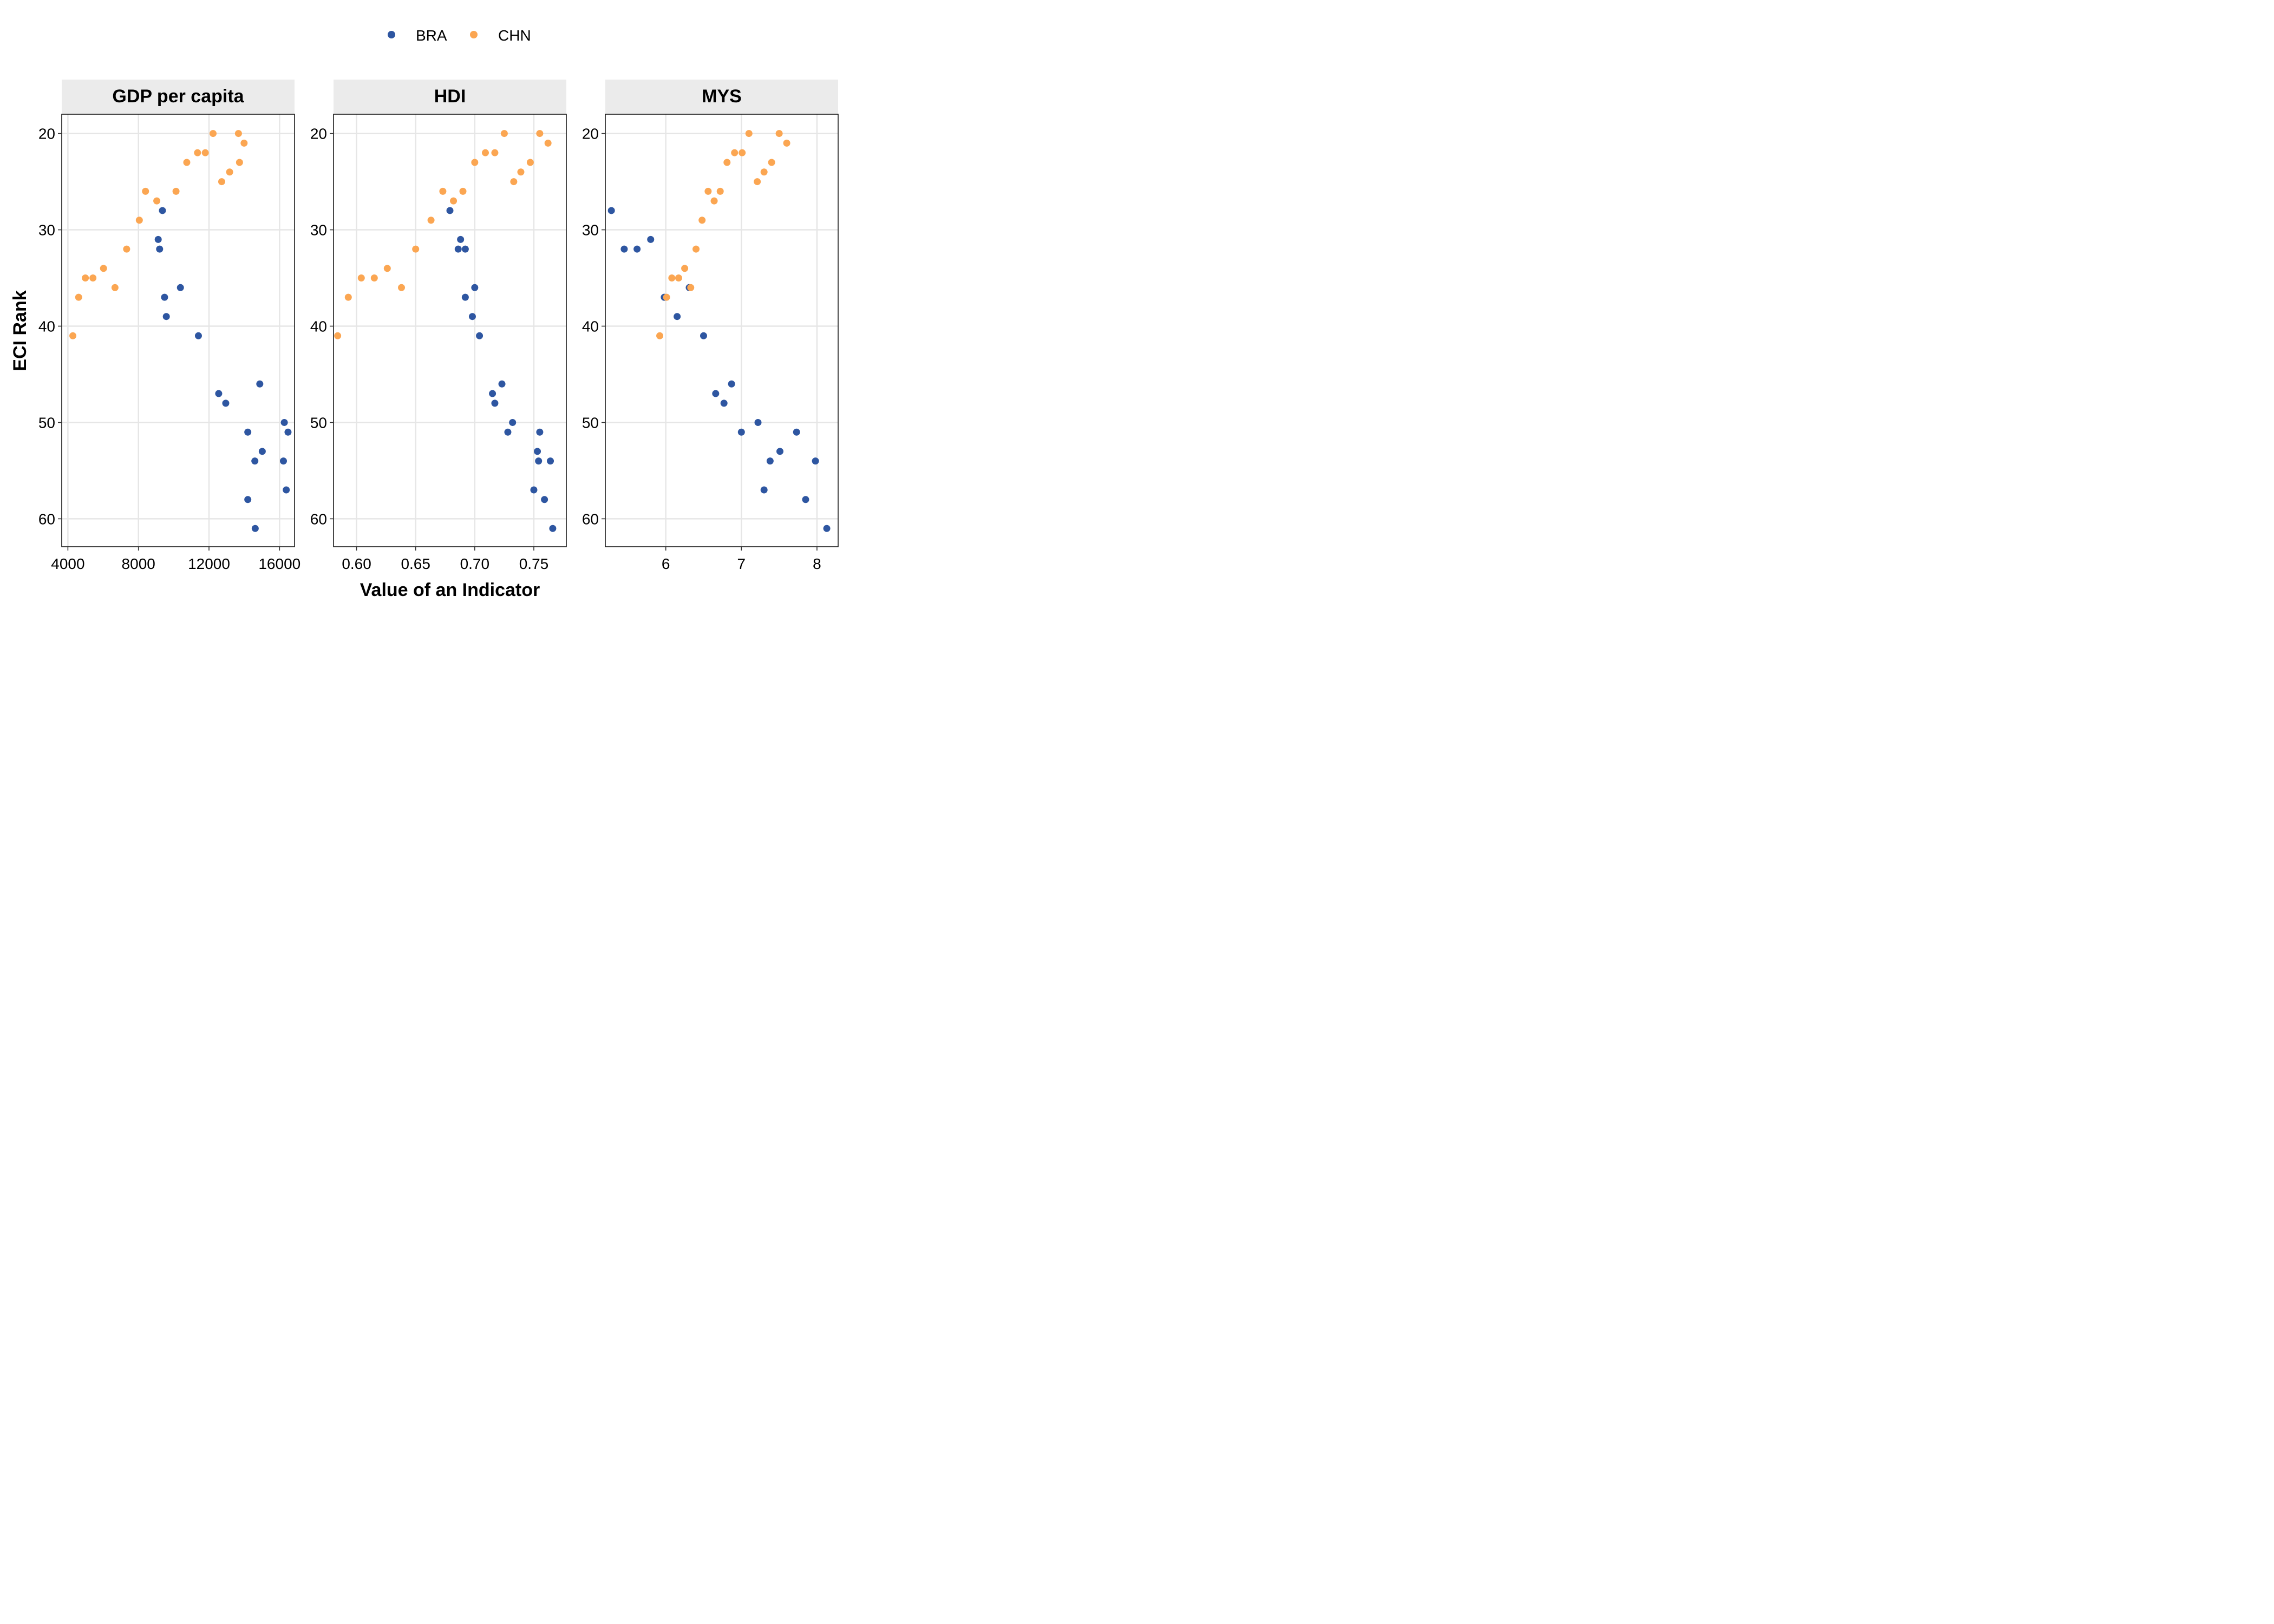  Describe the element at coordinates (209, 563) in the screenshot. I see `x-tick-label: 12000` at that location.